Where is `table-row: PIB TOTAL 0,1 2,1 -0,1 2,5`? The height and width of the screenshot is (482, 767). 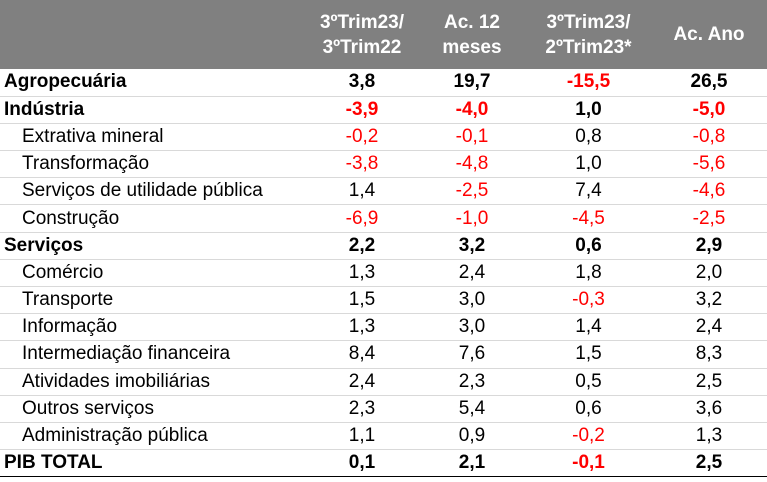
table-row: PIB TOTAL 0,1 2,1 -0,1 2,5 is located at coordinates (383, 463).